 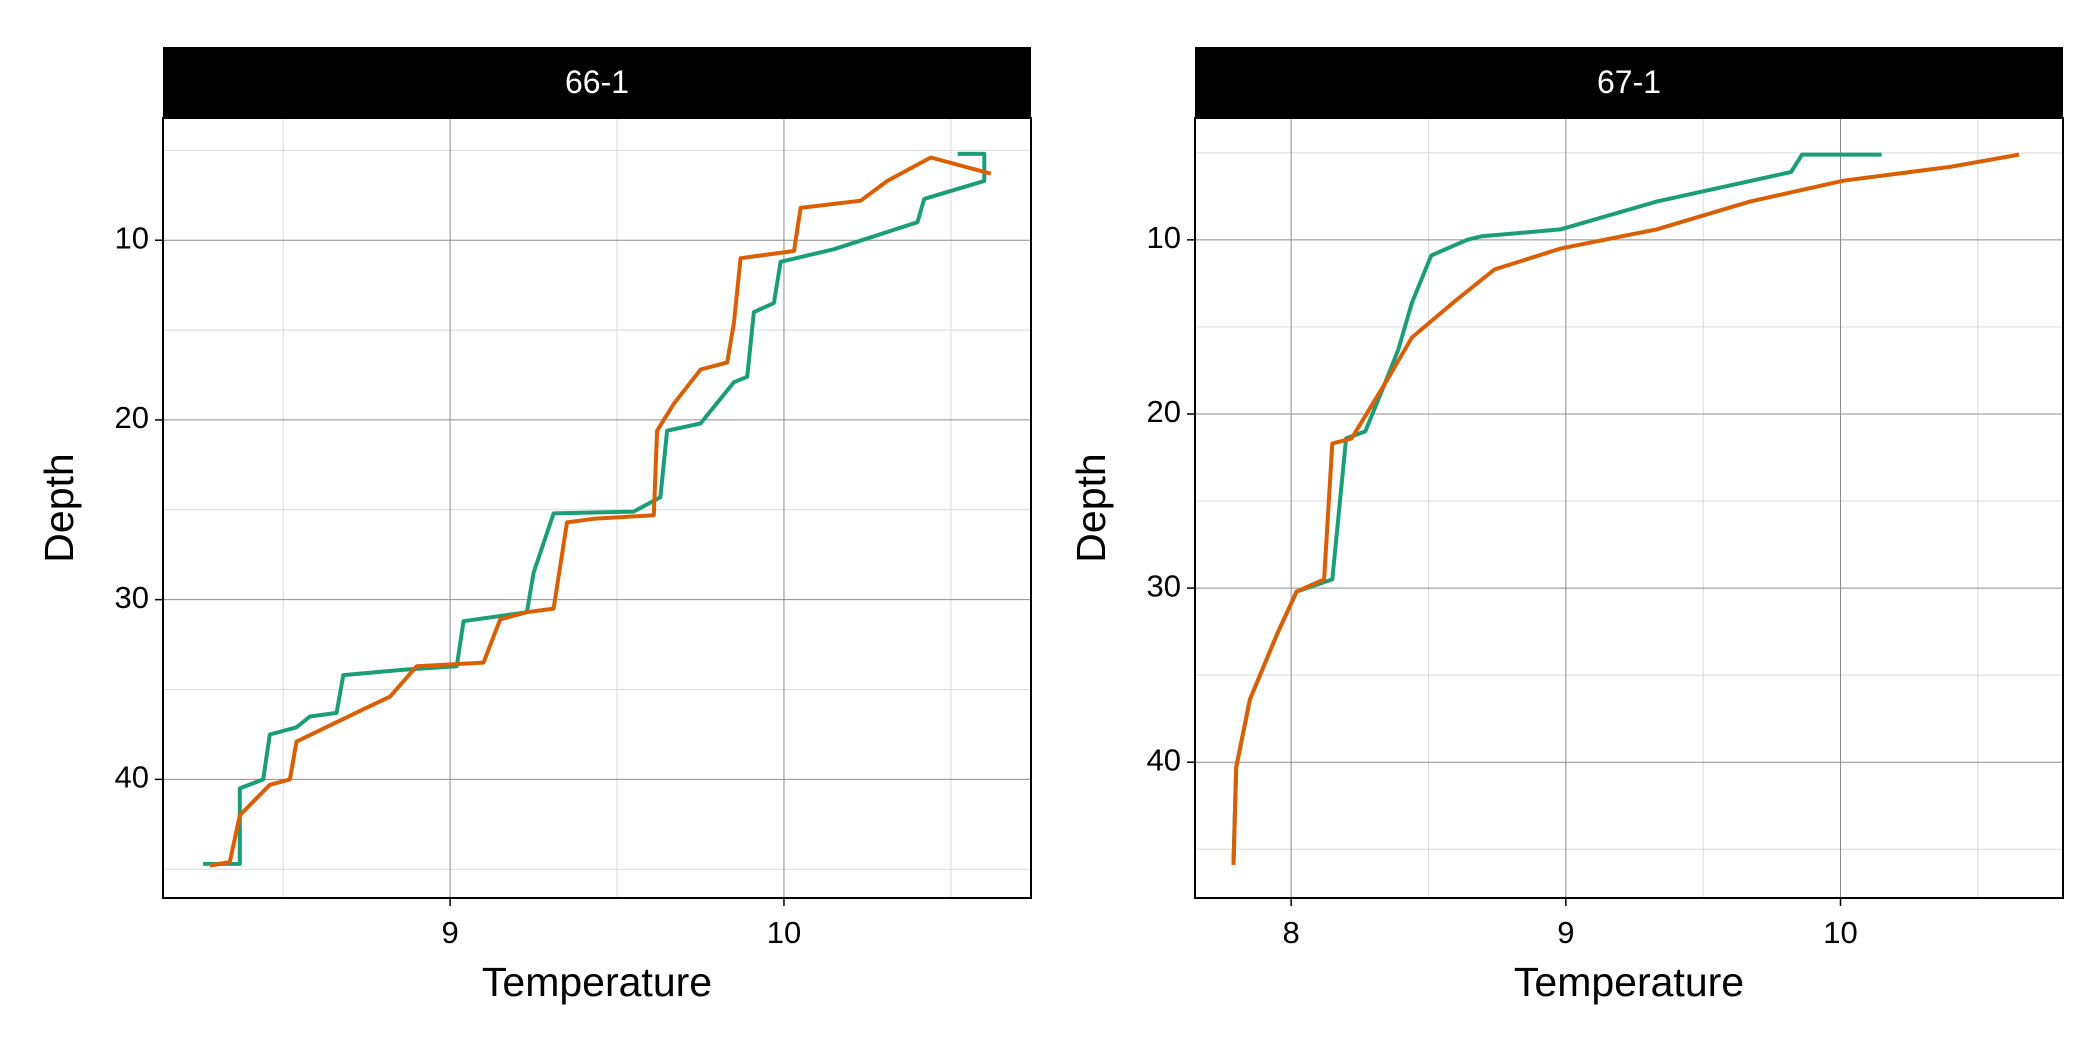 I want to click on strip-title: 67-1, so click(x=1629, y=82).